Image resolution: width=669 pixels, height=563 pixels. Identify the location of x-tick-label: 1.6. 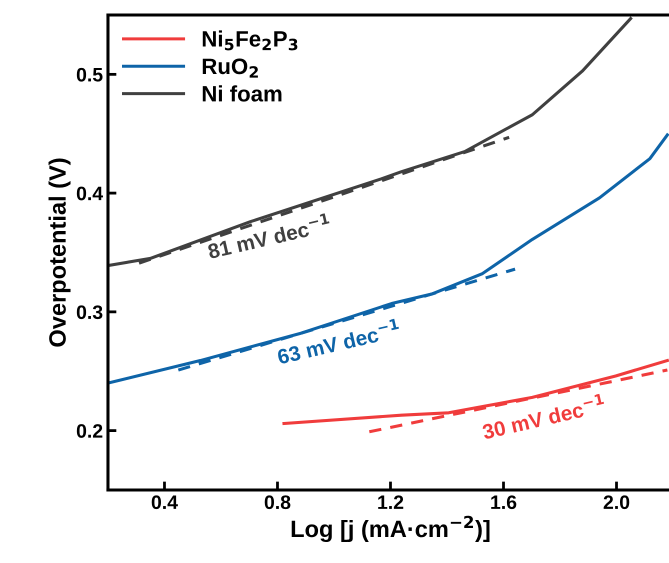
(503, 502).